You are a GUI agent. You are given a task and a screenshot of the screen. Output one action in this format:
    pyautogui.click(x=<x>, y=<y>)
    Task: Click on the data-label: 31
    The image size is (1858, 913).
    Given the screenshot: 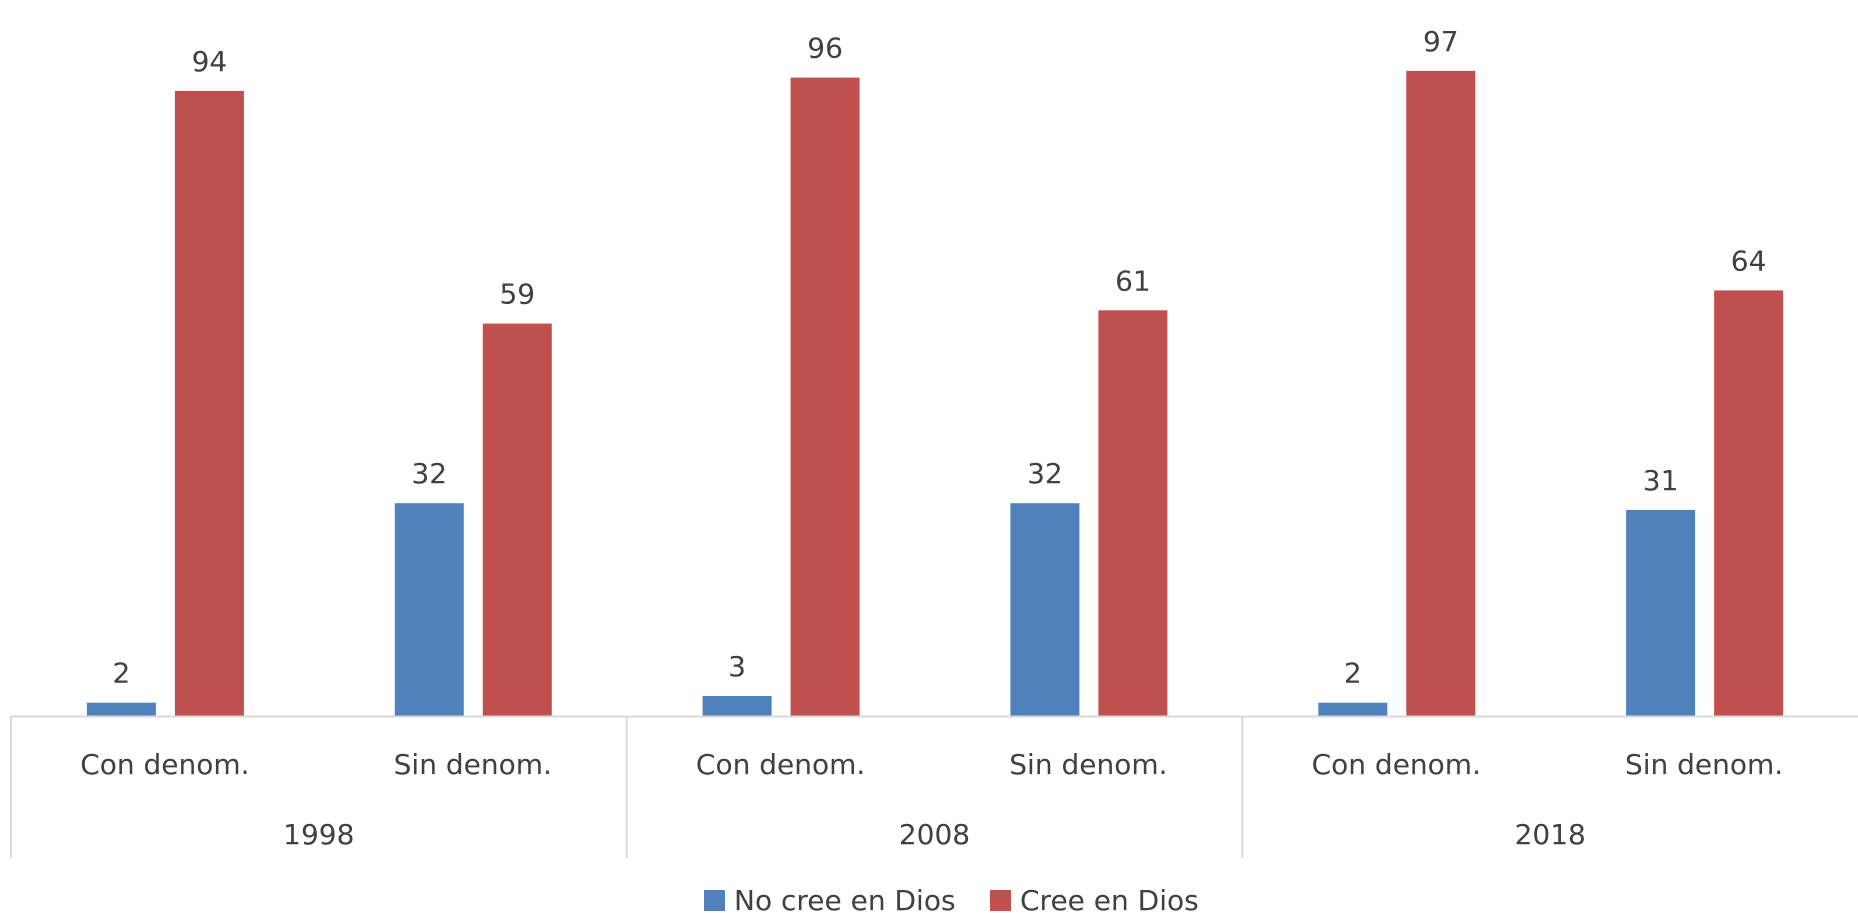 What is the action you would take?
    pyautogui.click(x=1661, y=480)
    